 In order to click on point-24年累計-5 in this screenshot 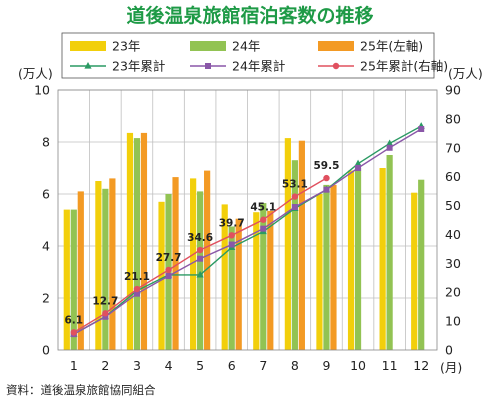, I will do `click(200, 258)`.